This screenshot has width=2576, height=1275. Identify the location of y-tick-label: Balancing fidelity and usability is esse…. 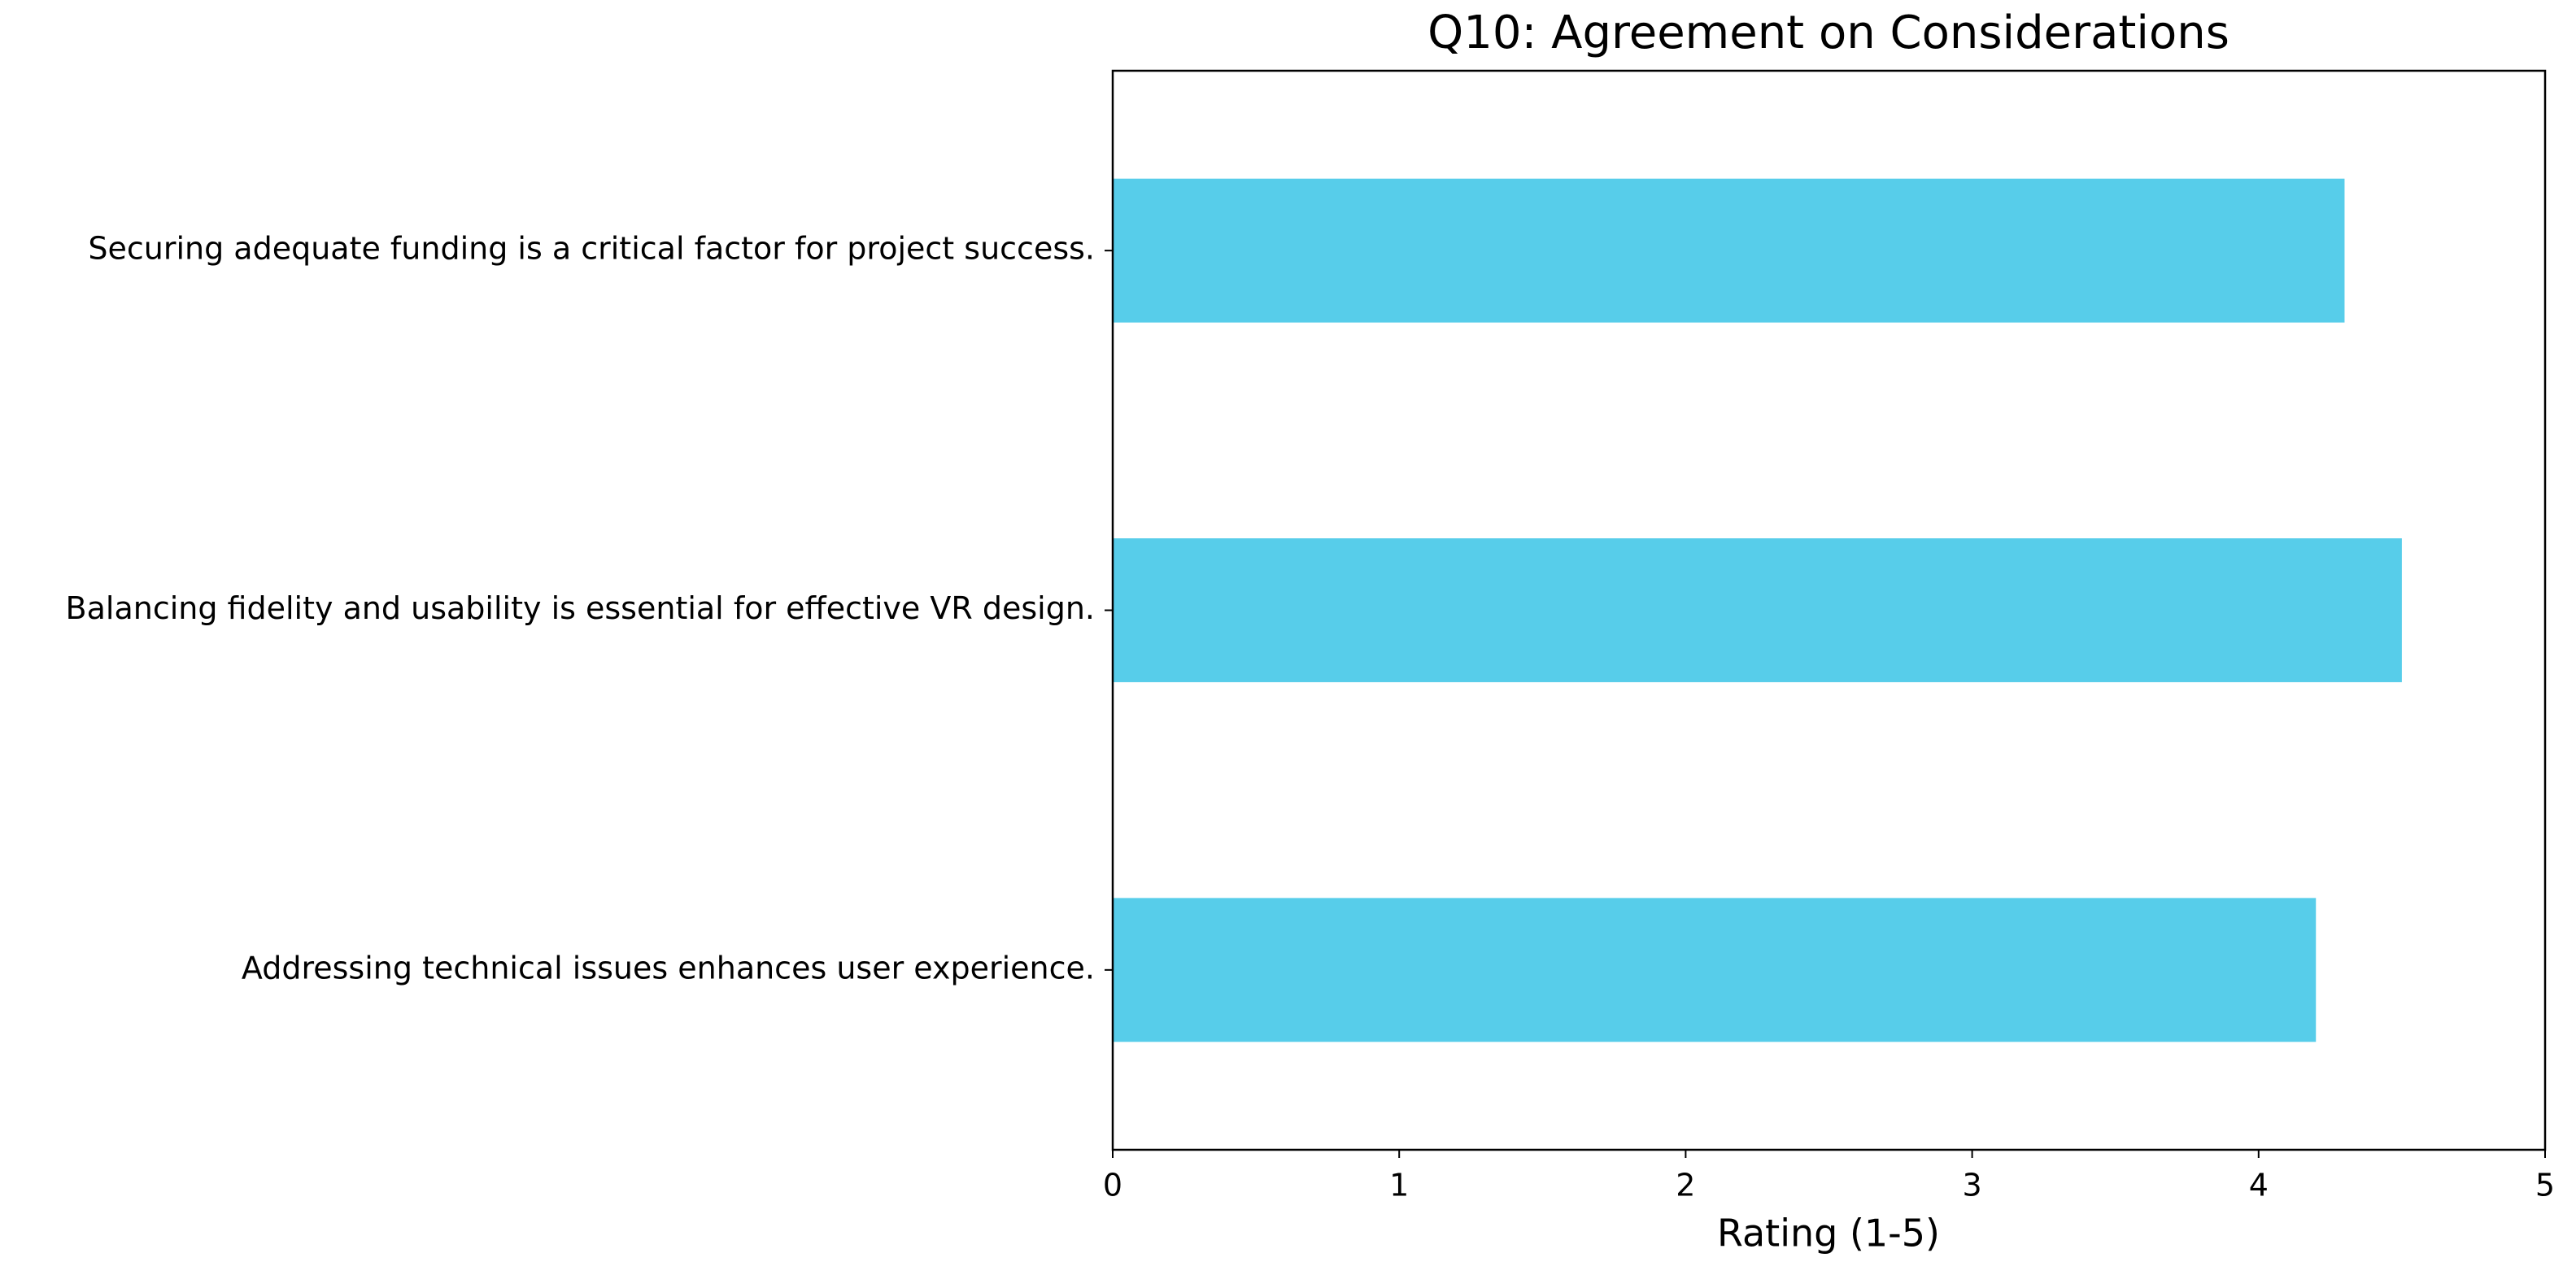
(580, 608).